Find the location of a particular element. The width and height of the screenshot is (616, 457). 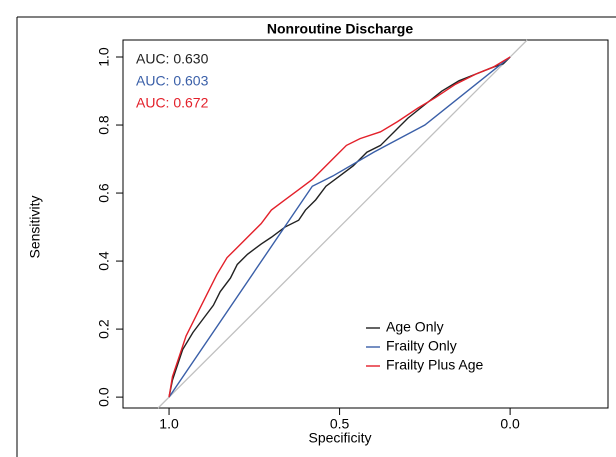

legend-label: Age Only is located at coordinates (415, 327).